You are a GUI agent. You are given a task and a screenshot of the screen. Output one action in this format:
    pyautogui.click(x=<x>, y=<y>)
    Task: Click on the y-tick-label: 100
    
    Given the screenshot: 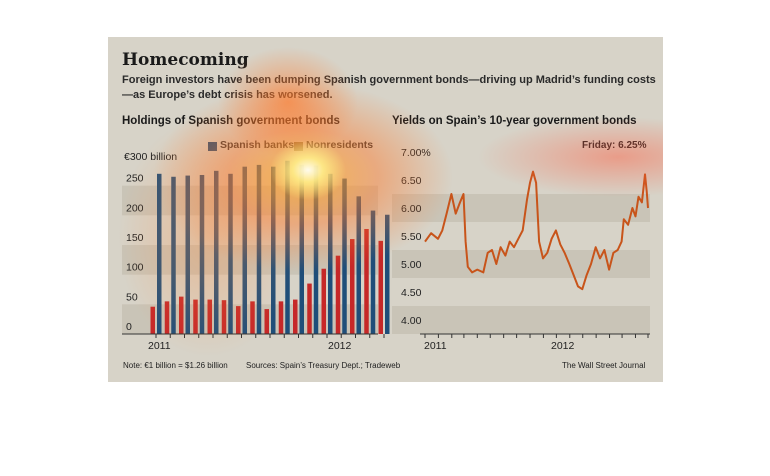 What is the action you would take?
    pyautogui.click(x=135, y=268)
    